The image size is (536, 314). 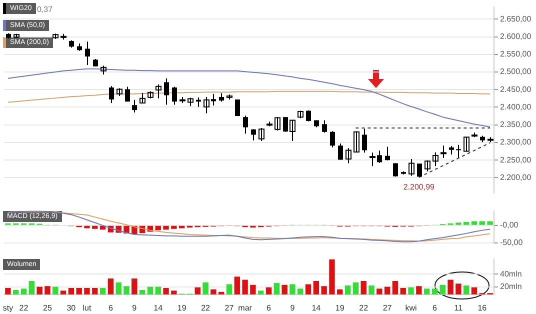 What do you see at coordinates (512, 243) in the screenshot?
I see `y-tick-label: -50,00` at bounding box center [512, 243].